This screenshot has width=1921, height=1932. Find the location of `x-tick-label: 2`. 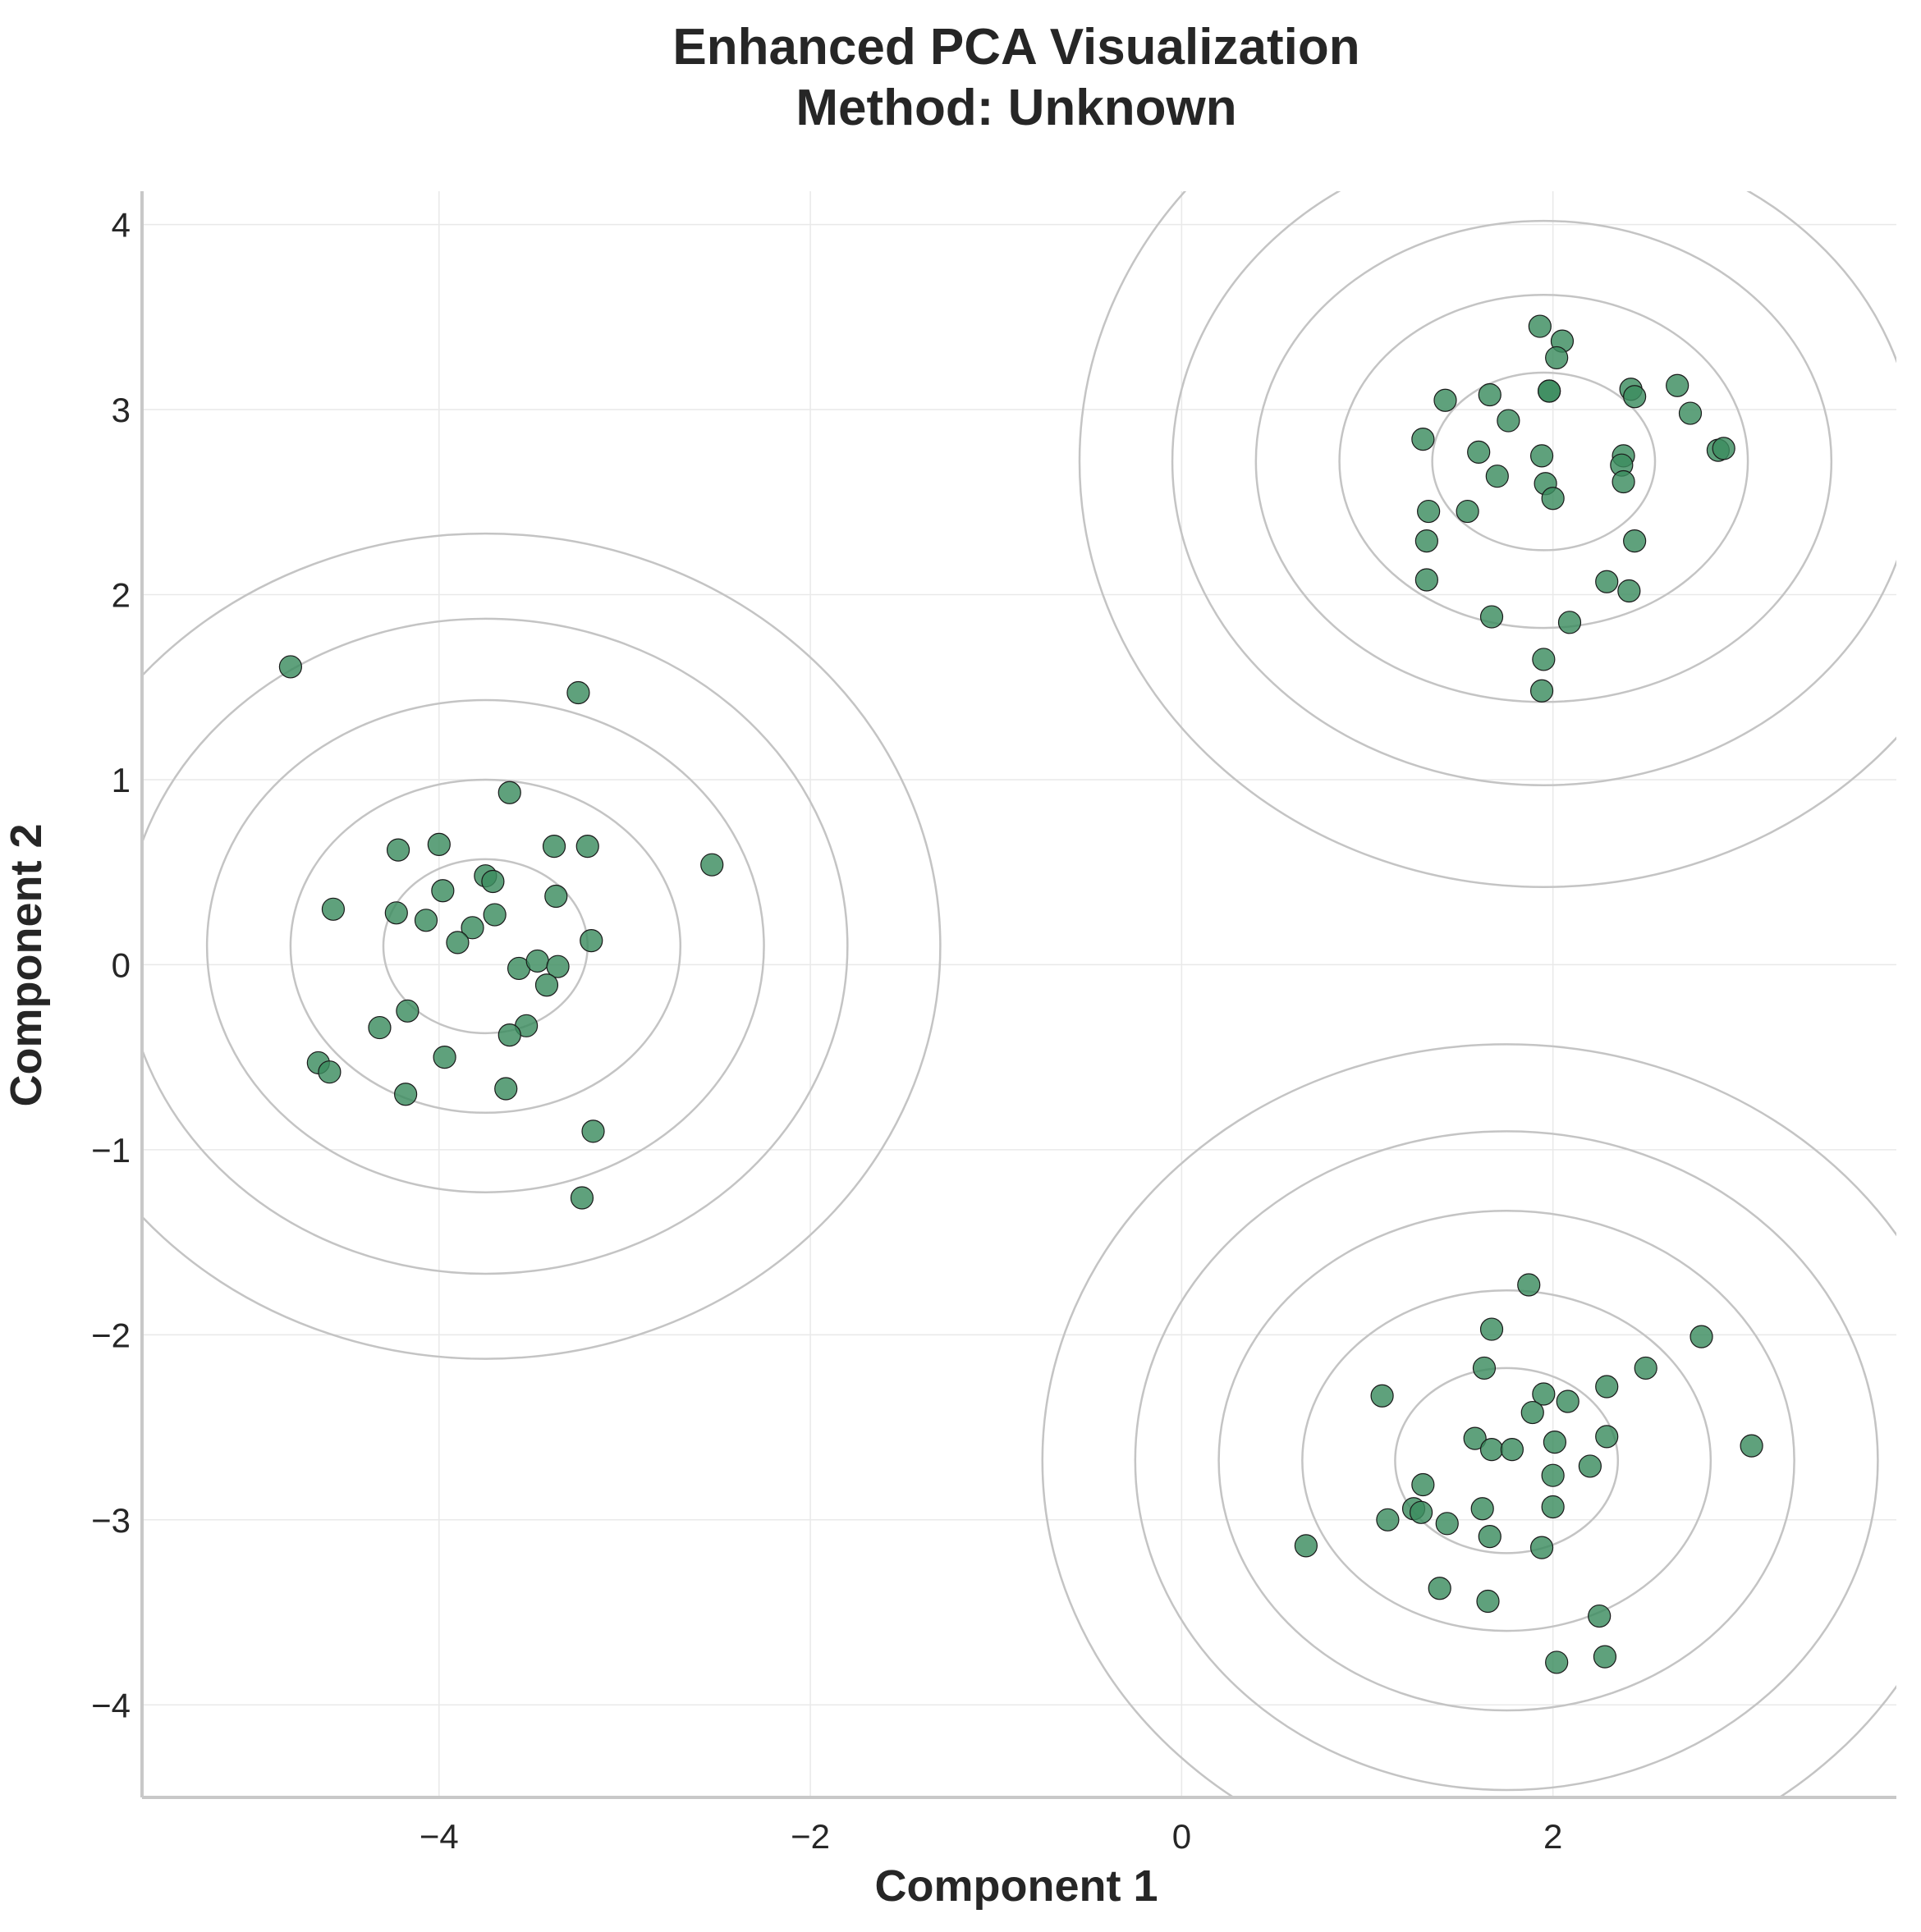

x-tick-label: 2 is located at coordinates (1552, 1837).